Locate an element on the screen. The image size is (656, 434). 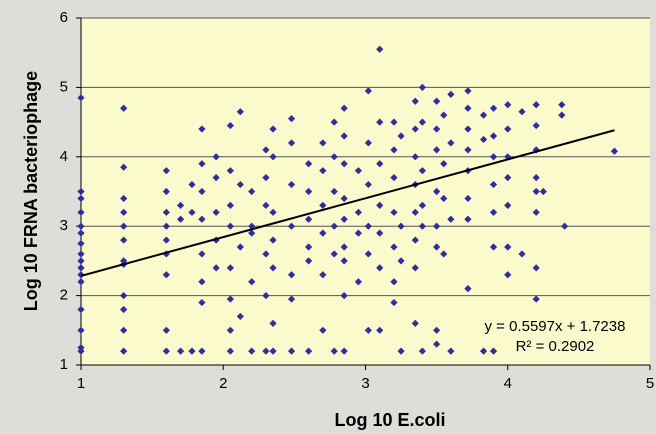
y-tick-label: 3 is located at coordinates (64, 225).